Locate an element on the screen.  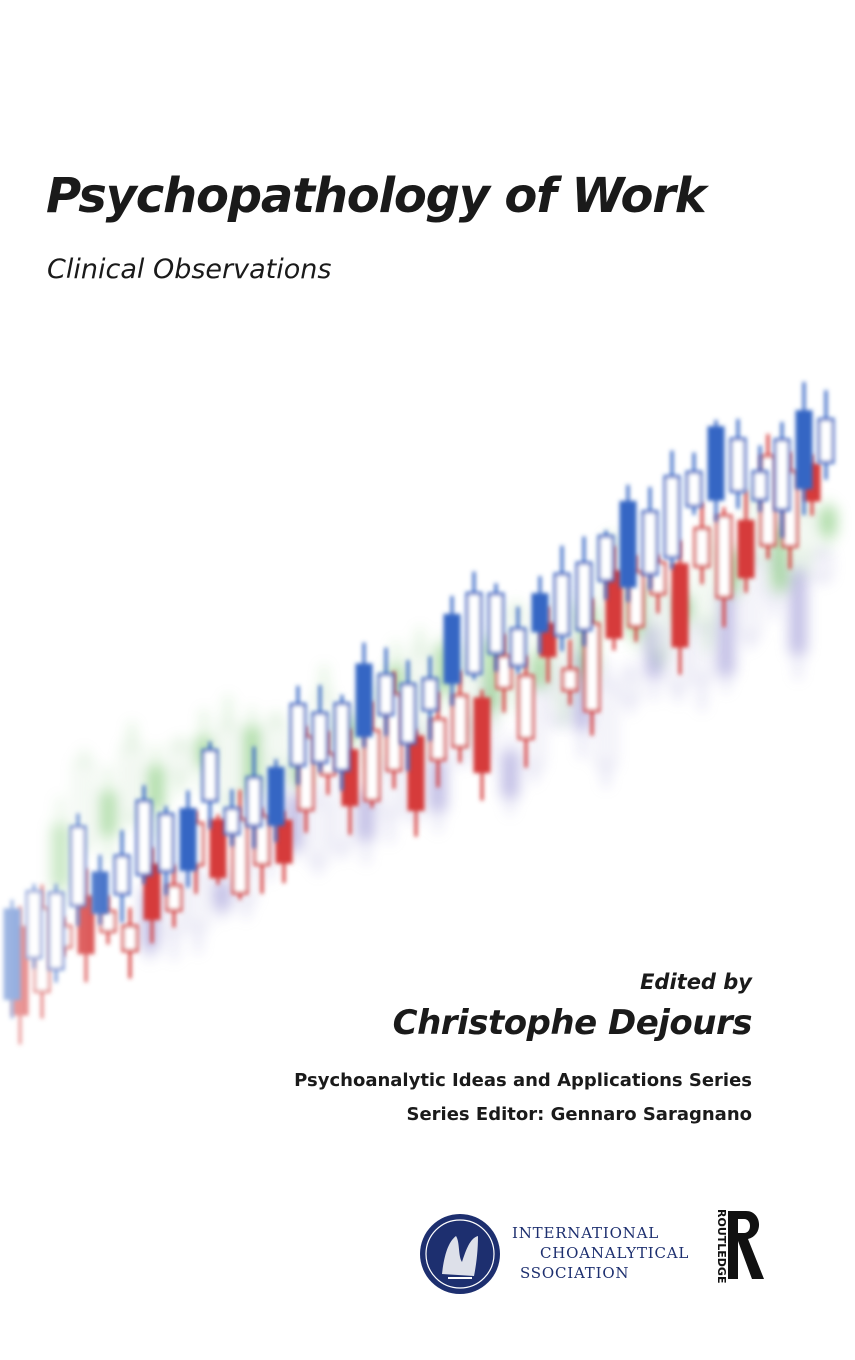
editor-name: Christophe Dejours is located at coordinates (572, 1023).